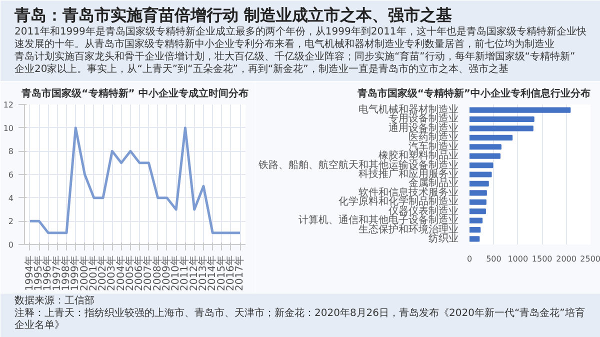 The image size is (600, 337). Describe the element at coordinates (566, 259) in the screenshot. I see `x-tick-label: 2000` at that location.